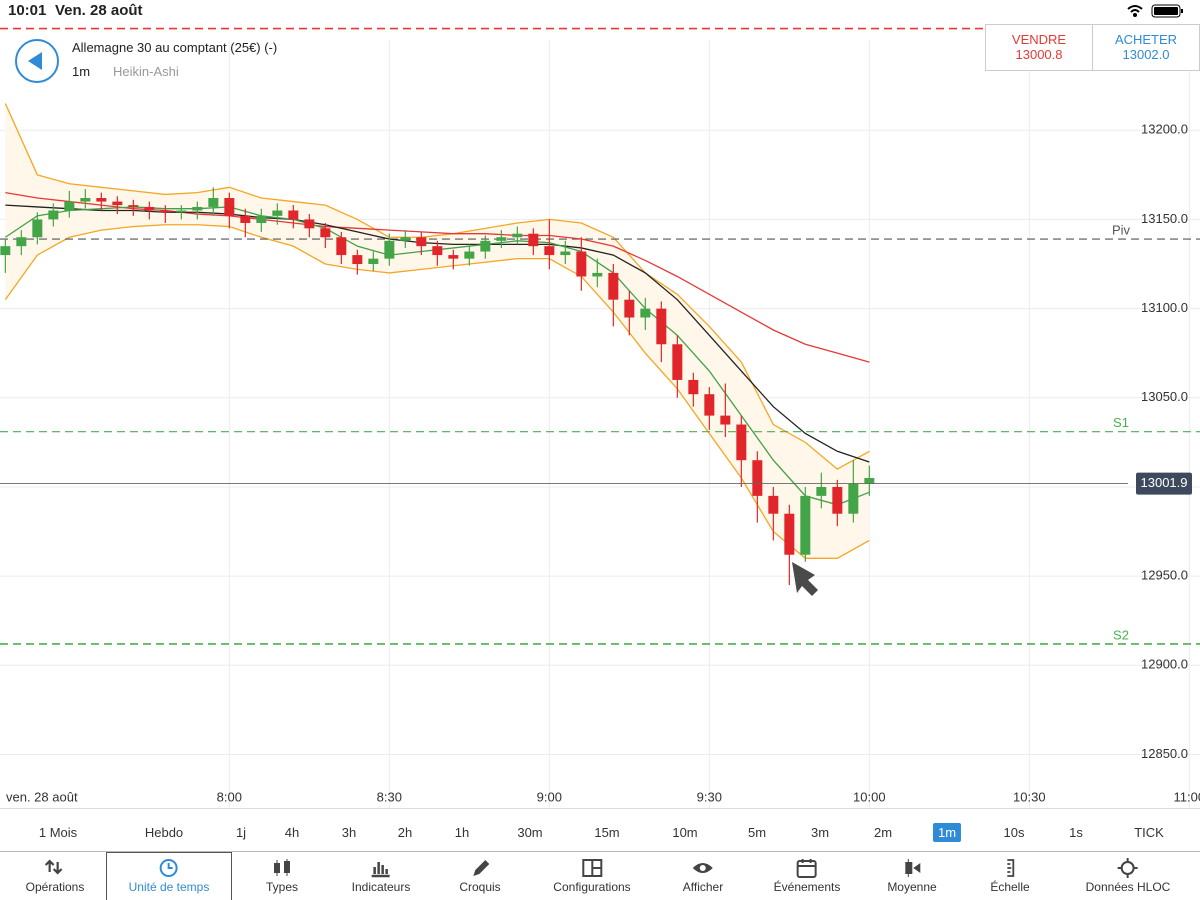 The image size is (1200, 900). I want to click on toolbar-item: Opérations, so click(55, 876).